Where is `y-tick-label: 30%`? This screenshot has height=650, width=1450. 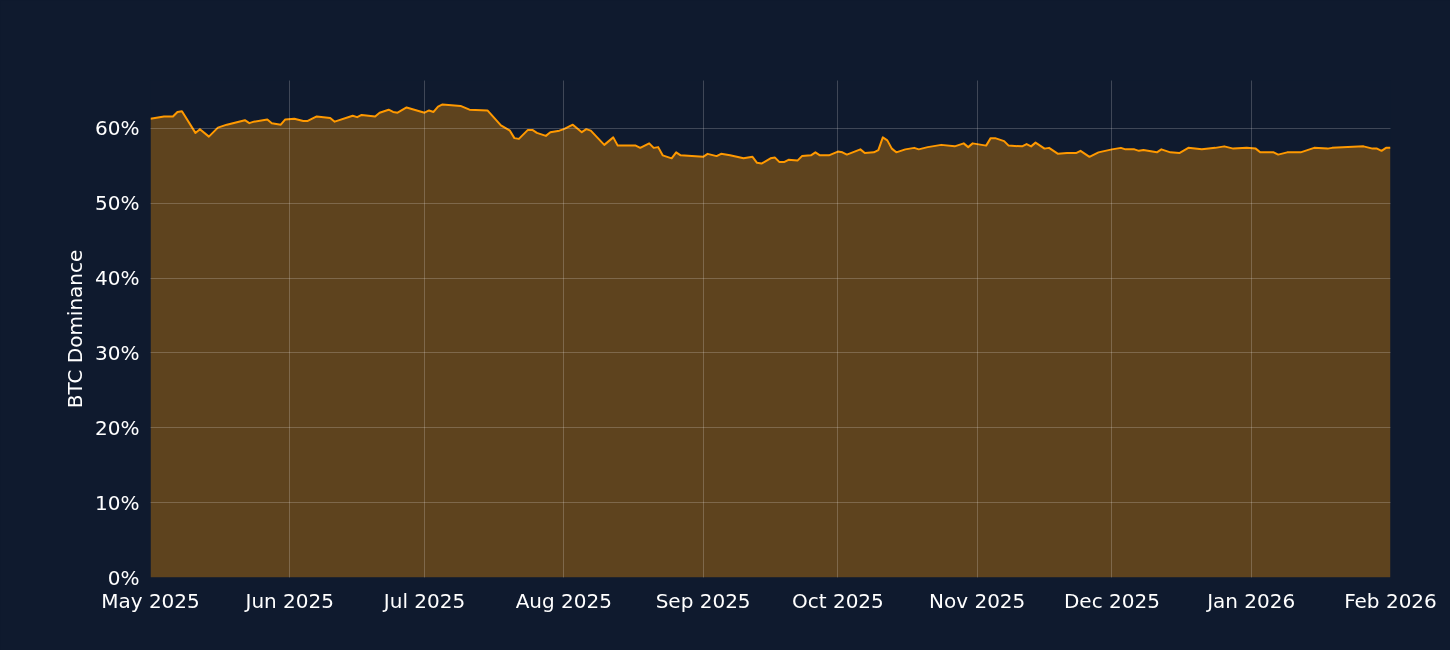 y-tick-label: 30% is located at coordinates (117, 352).